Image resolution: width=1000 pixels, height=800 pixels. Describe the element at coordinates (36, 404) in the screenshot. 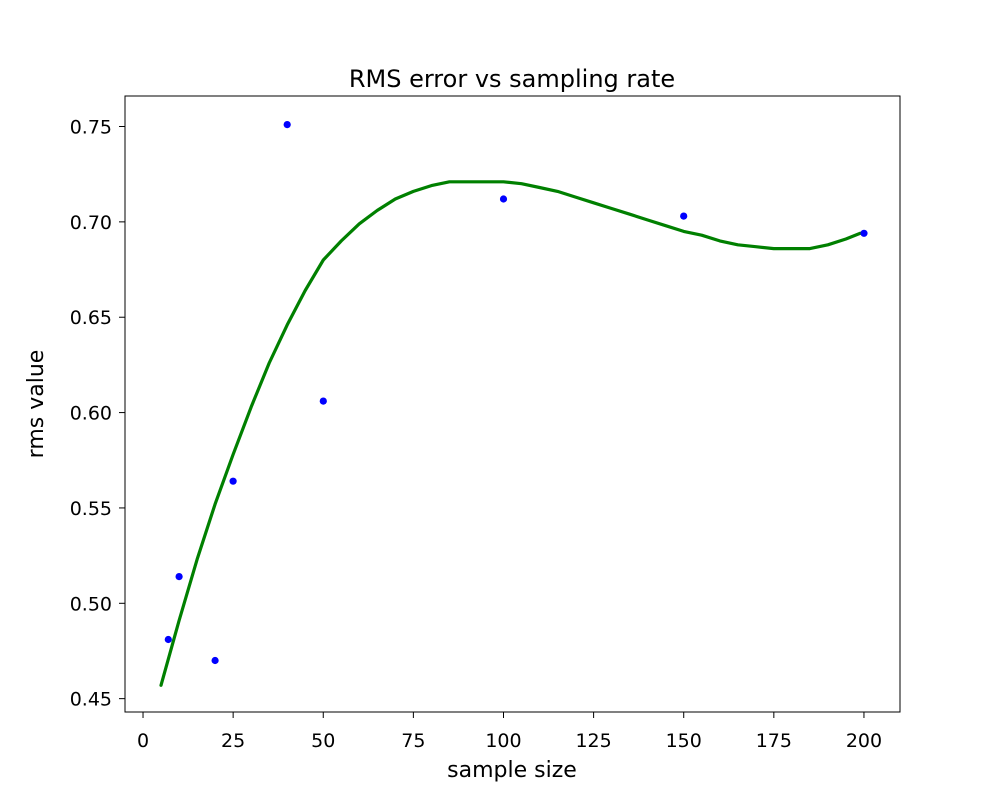

I see `y-axis-label: rms value` at that location.